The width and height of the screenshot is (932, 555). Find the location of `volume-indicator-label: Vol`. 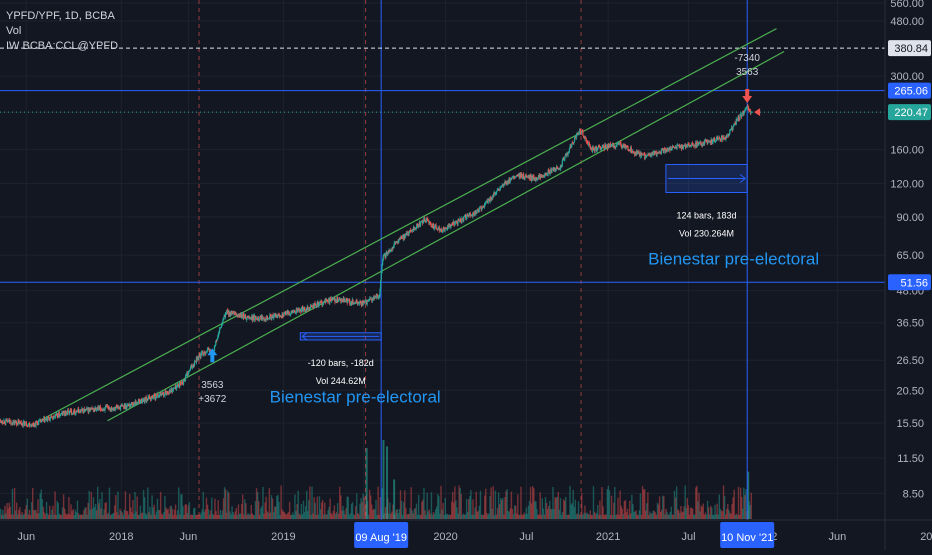

volume-indicator-label: Vol is located at coordinates (14, 31).